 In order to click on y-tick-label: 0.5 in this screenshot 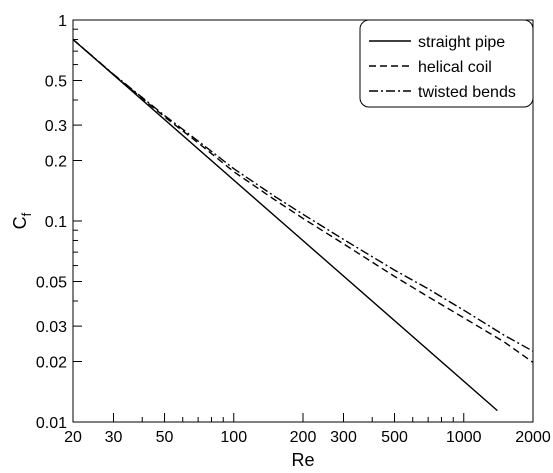, I will do `click(56, 82)`.